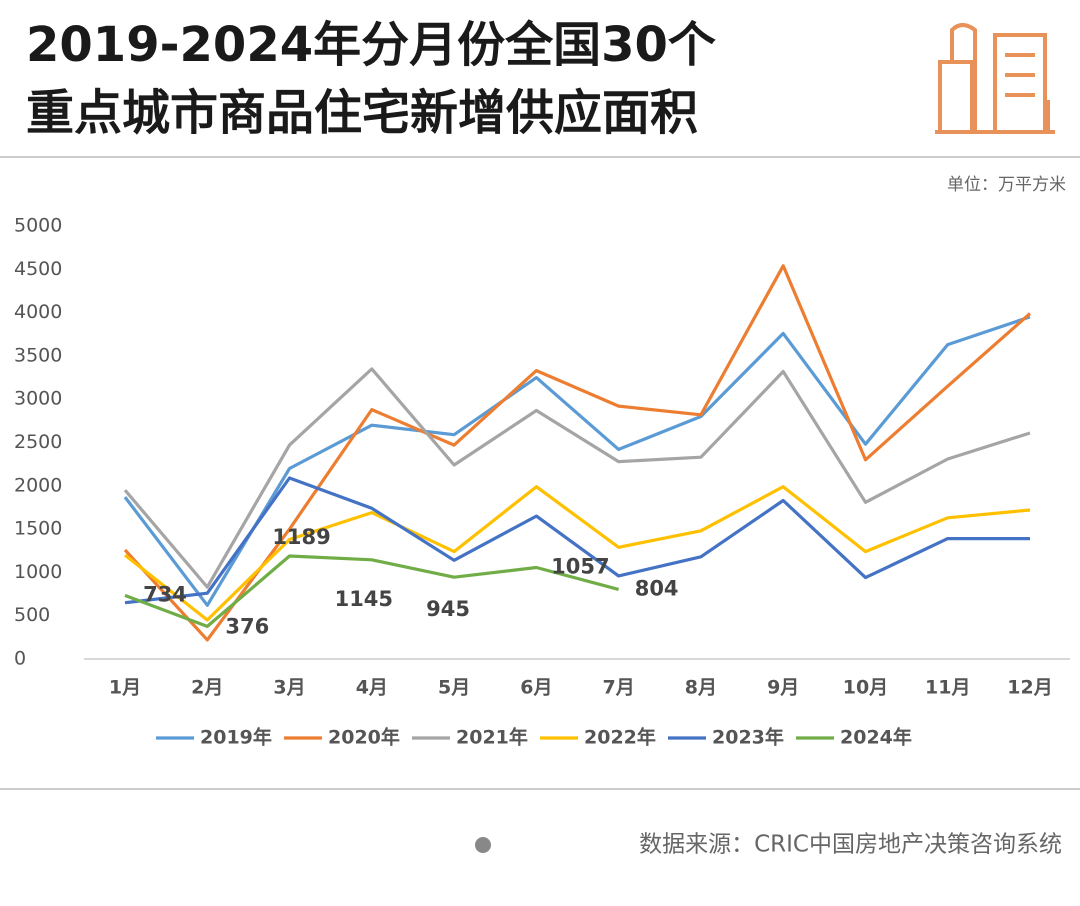 The height and width of the screenshot is (906, 1080). Describe the element at coordinates (247, 626) in the screenshot. I see `data-label: 376` at that location.